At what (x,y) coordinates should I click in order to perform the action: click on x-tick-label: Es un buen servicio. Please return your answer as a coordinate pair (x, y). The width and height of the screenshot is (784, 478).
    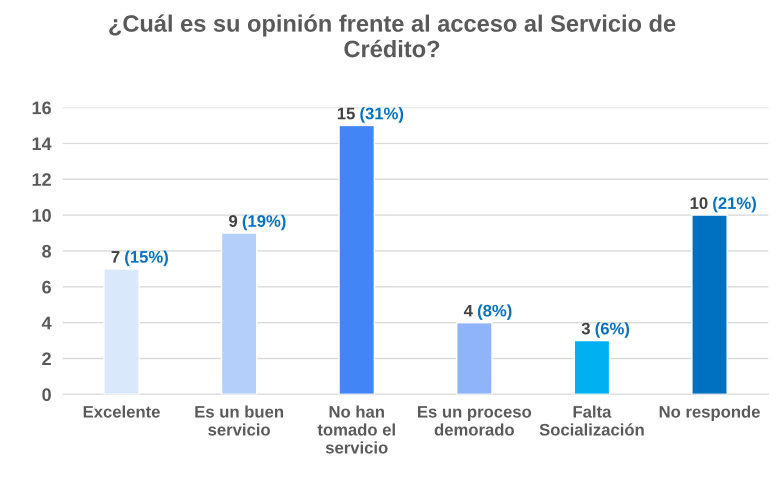
    Looking at the image, I should click on (239, 420).